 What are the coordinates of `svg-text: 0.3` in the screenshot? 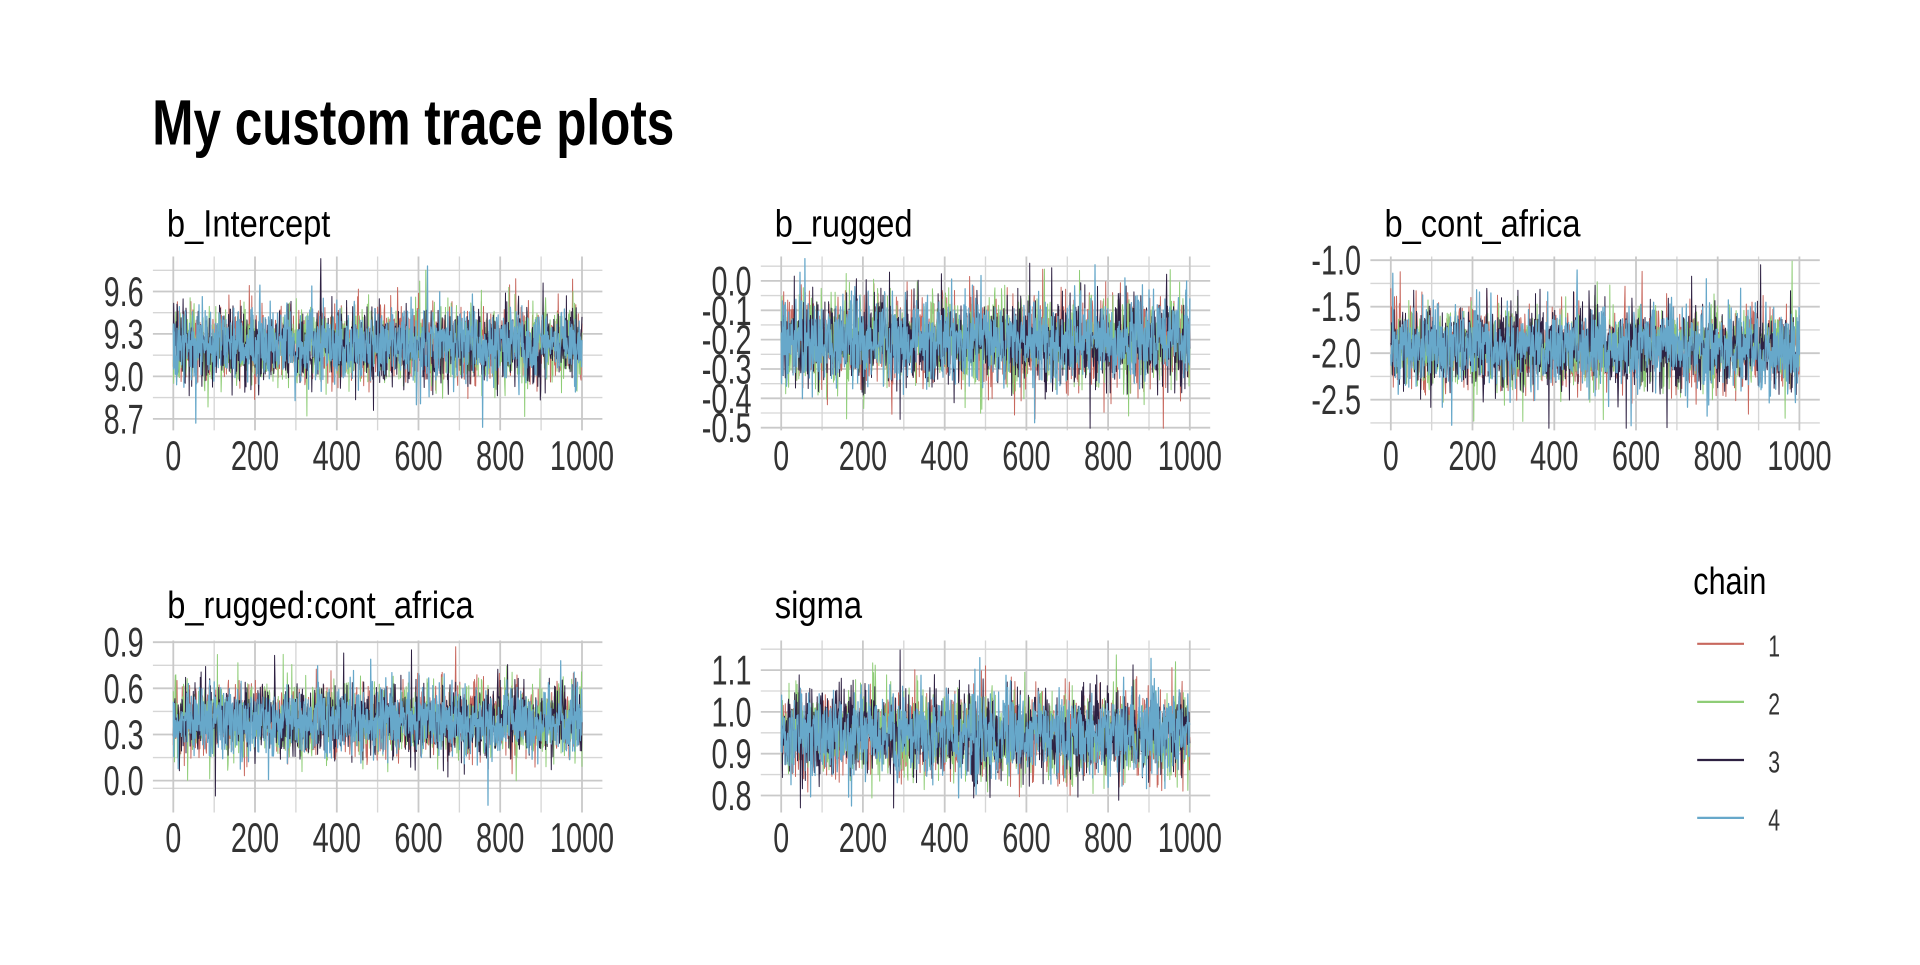 It's located at (124, 734).